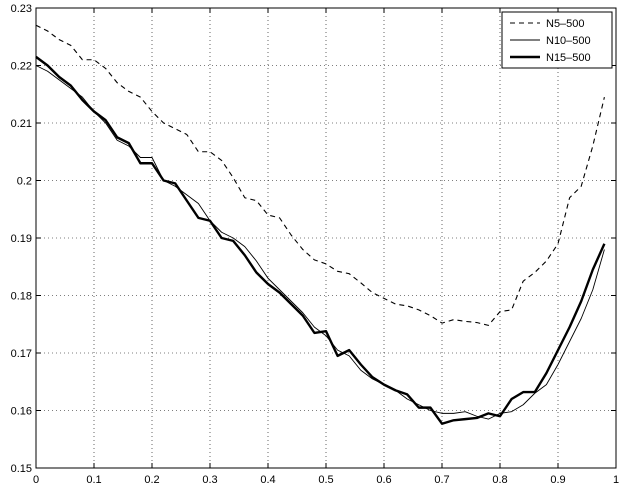  Describe the element at coordinates (325, 480) in the screenshot. I see `x-tick-label: 0.5` at that location.